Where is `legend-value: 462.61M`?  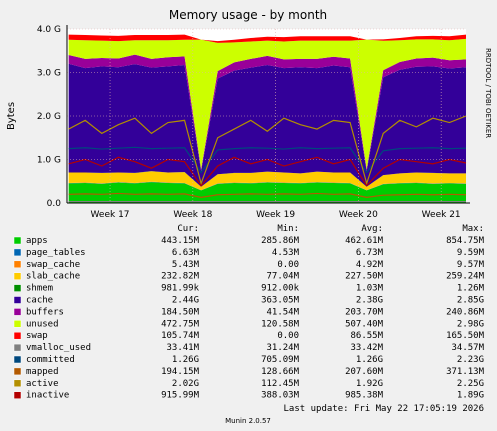
legend-value: 462.61M is located at coordinates (364, 241).